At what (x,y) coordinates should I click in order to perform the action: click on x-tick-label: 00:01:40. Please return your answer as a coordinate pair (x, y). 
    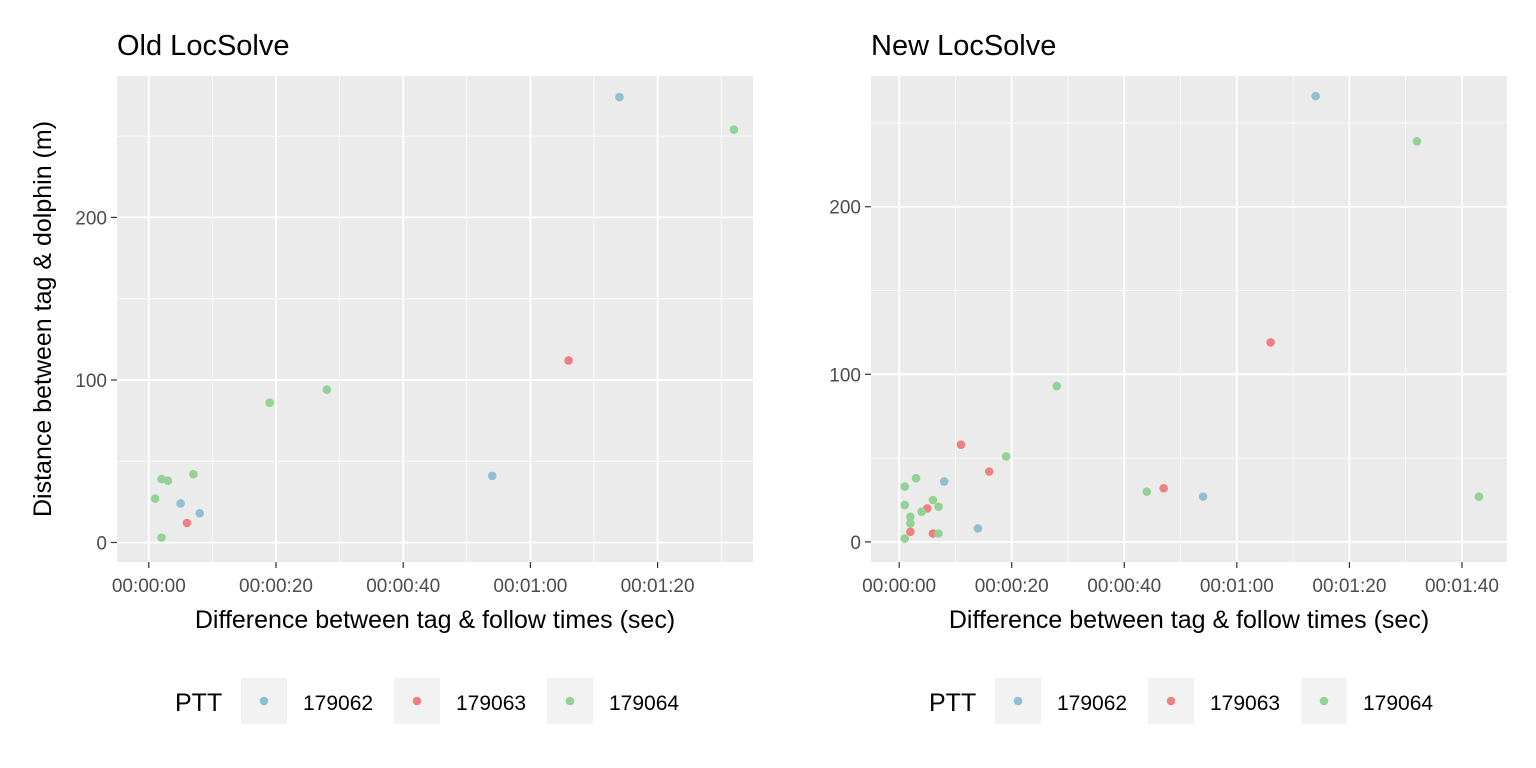
    Looking at the image, I should click on (1462, 586).